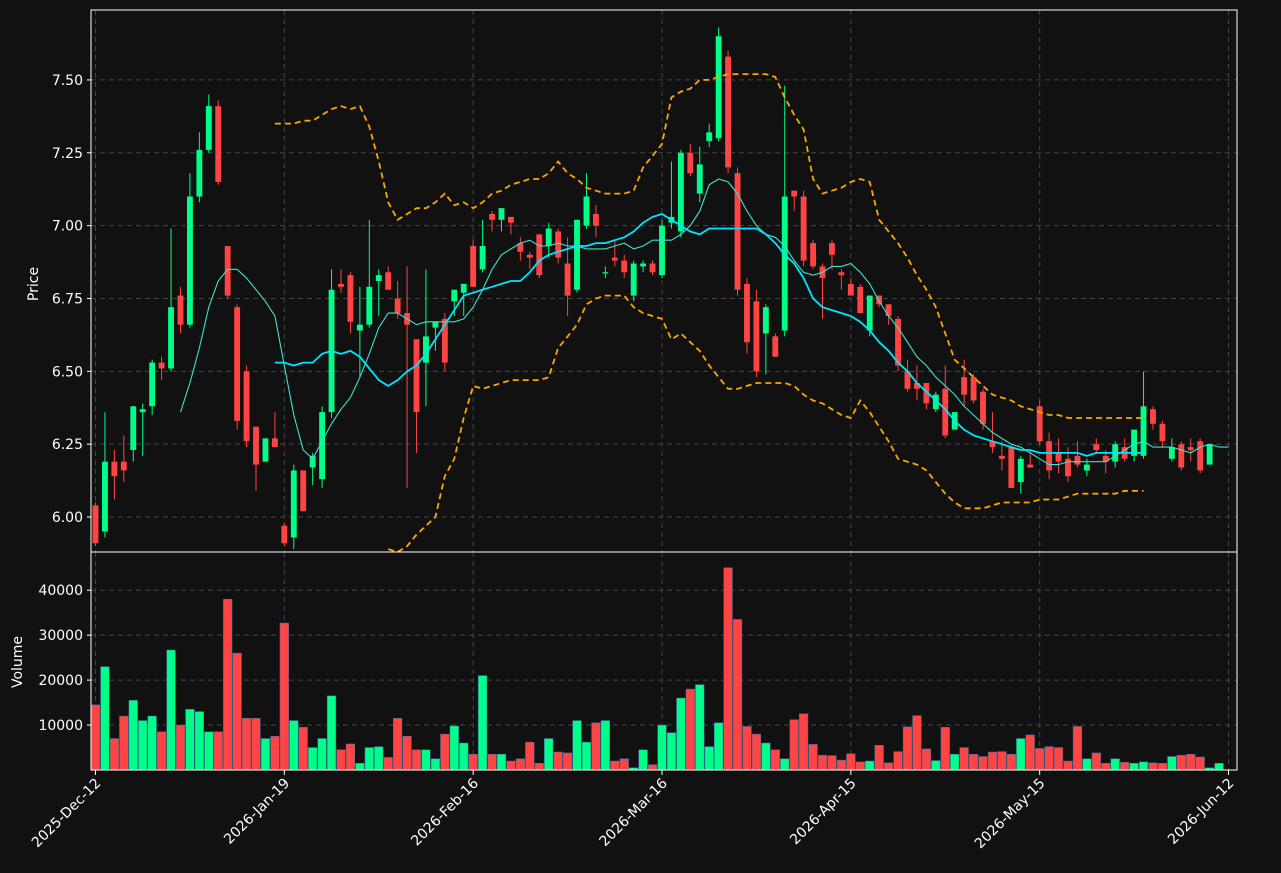  Describe the element at coordinates (67, 81) in the screenshot. I see `price-tick-label: 7.50` at that location.